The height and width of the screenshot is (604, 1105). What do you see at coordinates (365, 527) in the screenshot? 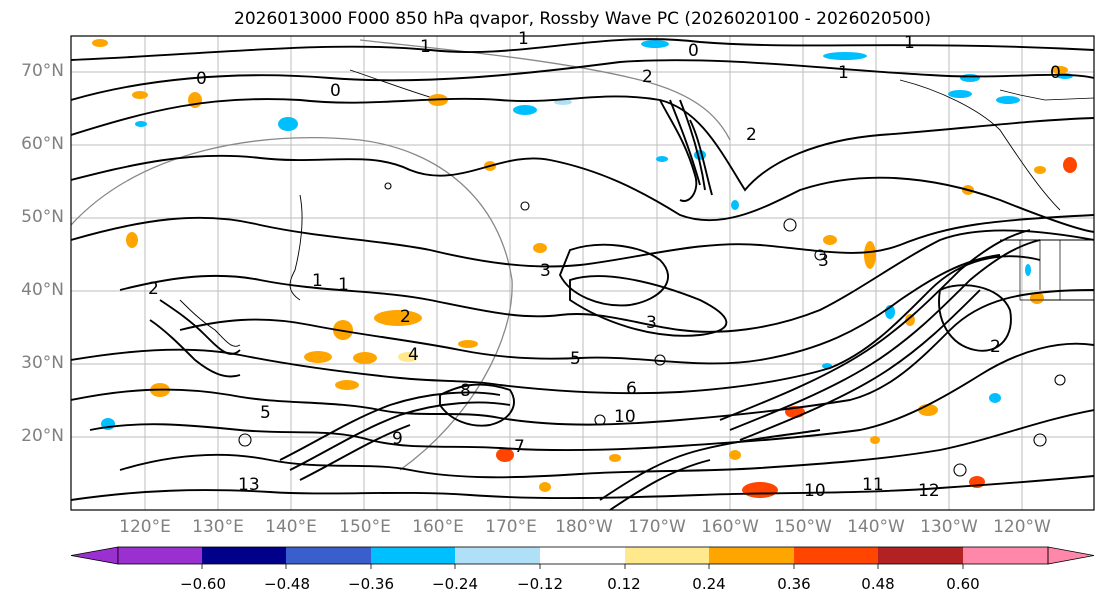
I see `lon-label-150e: 150°E` at bounding box center [365, 527].